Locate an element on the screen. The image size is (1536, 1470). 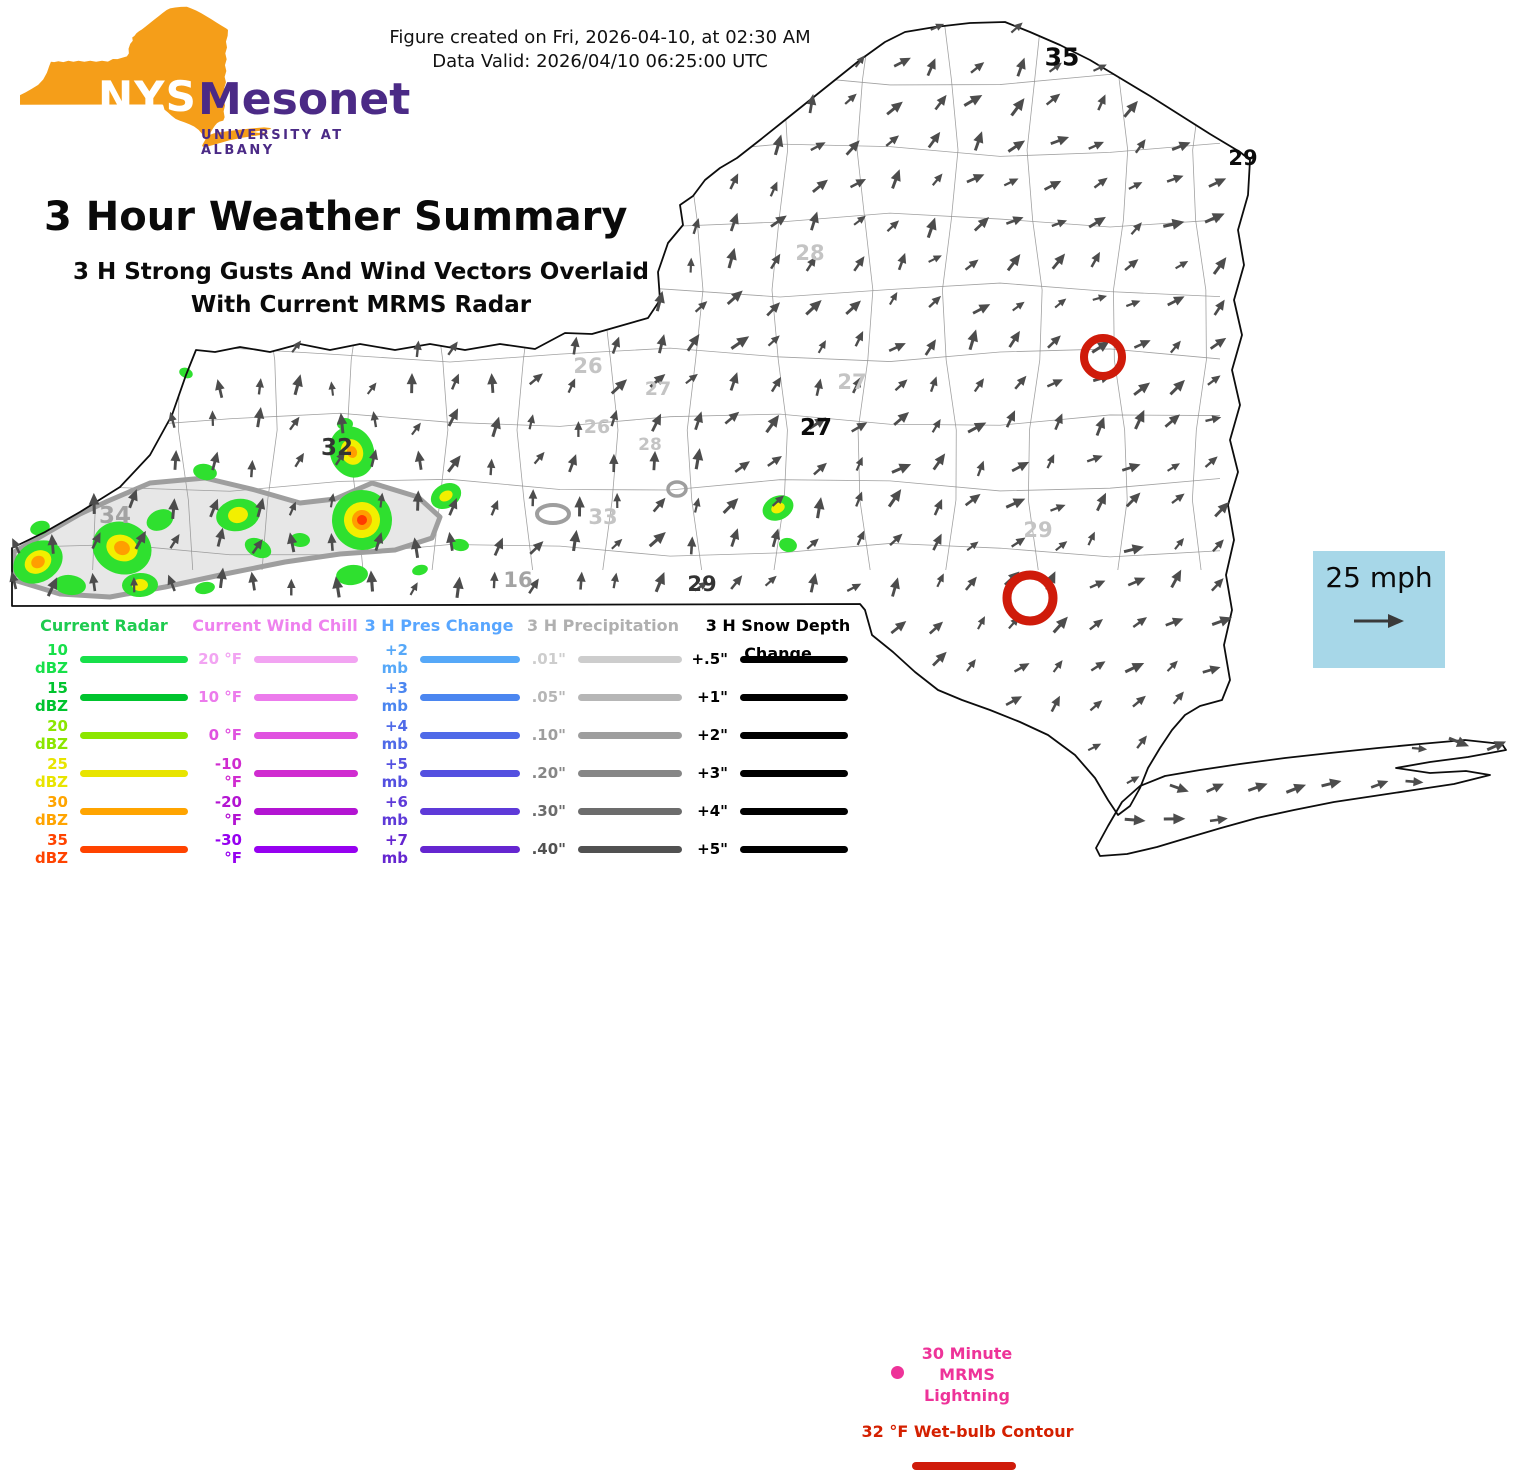
legend-row: +4 mb is located at coordinates (439, 735).